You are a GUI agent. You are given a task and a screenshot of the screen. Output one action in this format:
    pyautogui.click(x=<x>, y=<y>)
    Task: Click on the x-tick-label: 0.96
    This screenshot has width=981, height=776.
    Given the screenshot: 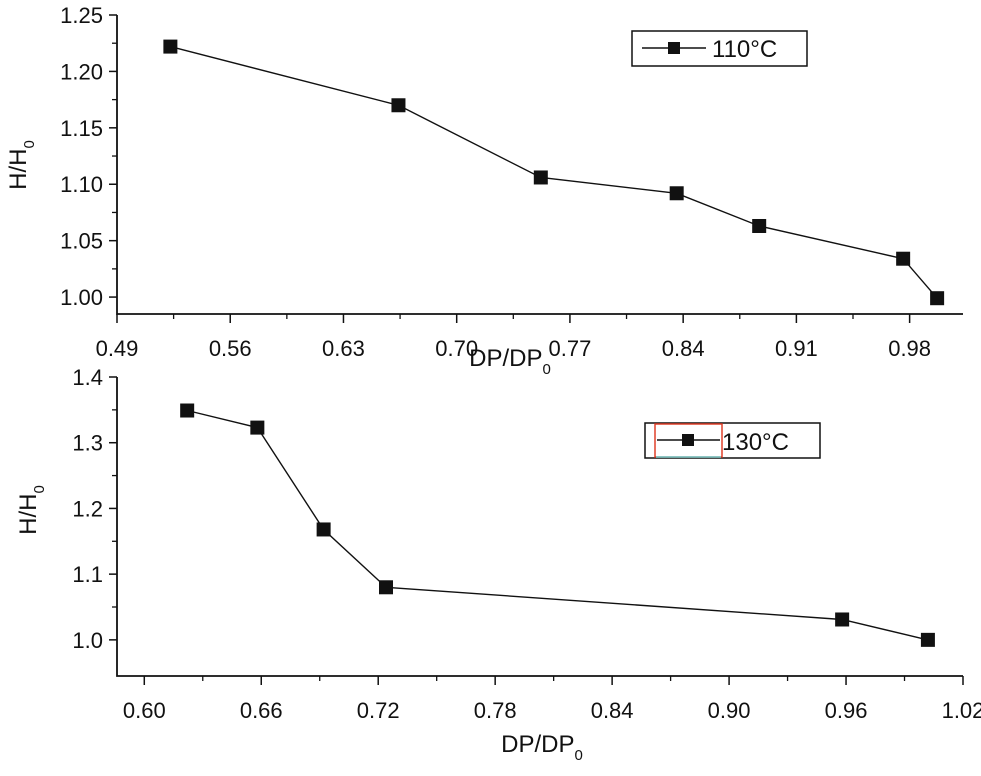 What is the action you would take?
    pyautogui.click(x=846, y=710)
    